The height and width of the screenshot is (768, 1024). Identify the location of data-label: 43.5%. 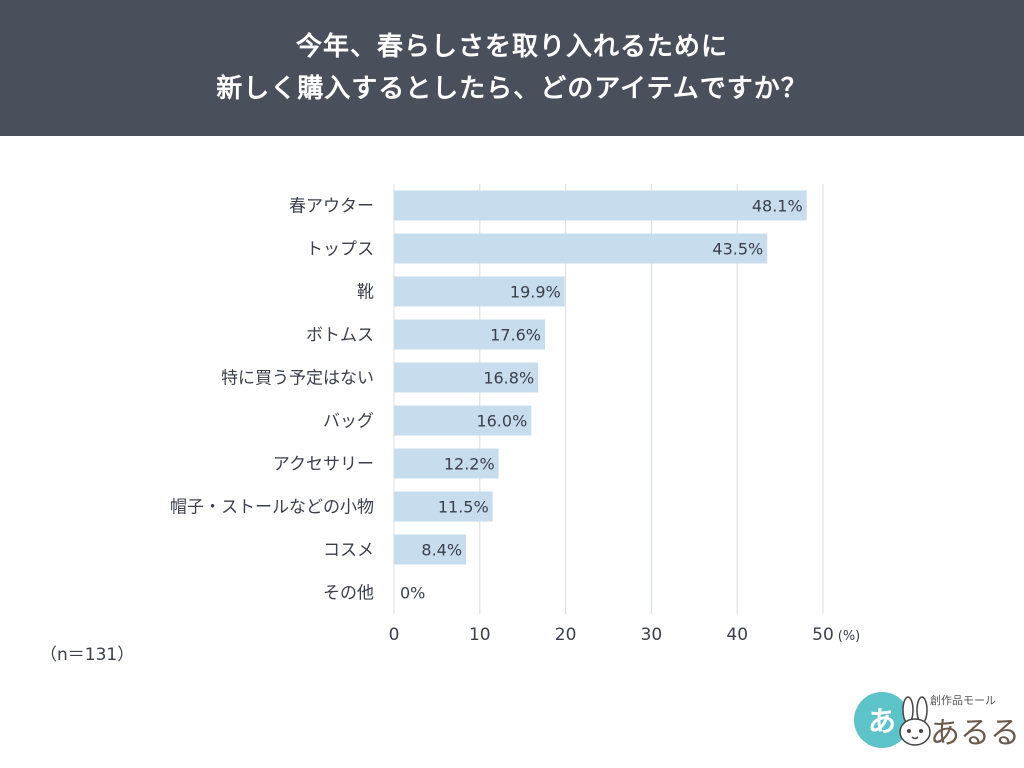
(737, 249).